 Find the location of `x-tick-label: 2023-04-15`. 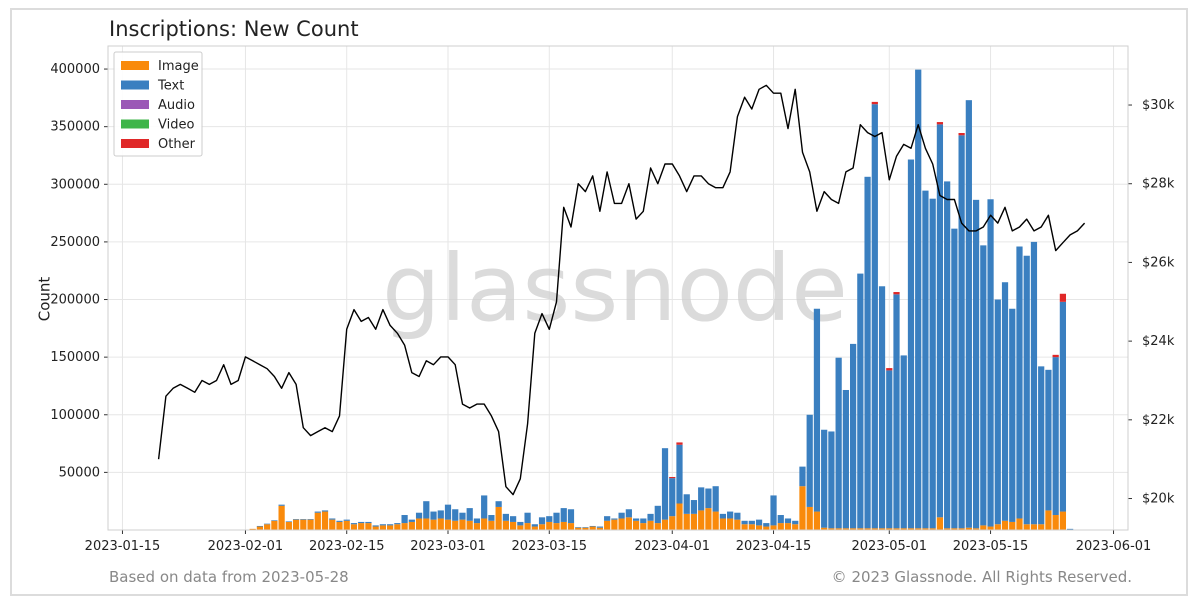

x-tick-label: 2023-04-15 is located at coordinates (774, 546).